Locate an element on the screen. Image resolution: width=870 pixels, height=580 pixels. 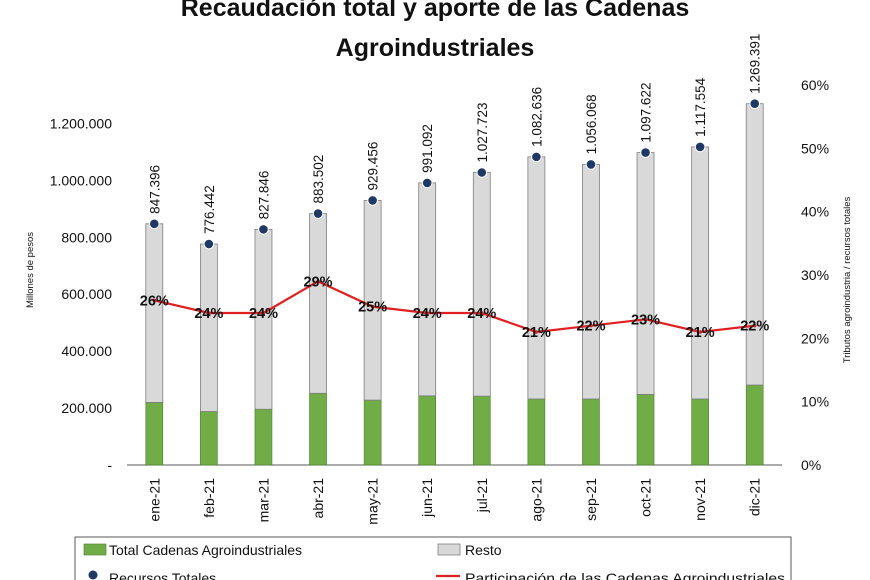
y-tick-label: 800.000 is located at coordinates (86, 237).